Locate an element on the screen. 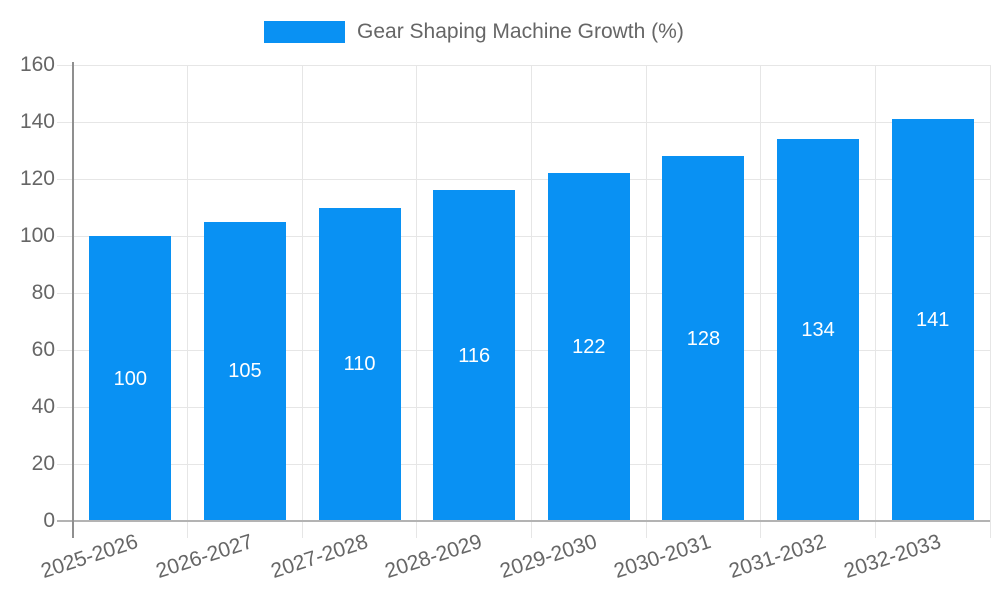  y-axis-tick-label: 140 is located at coordinates (37, 121).